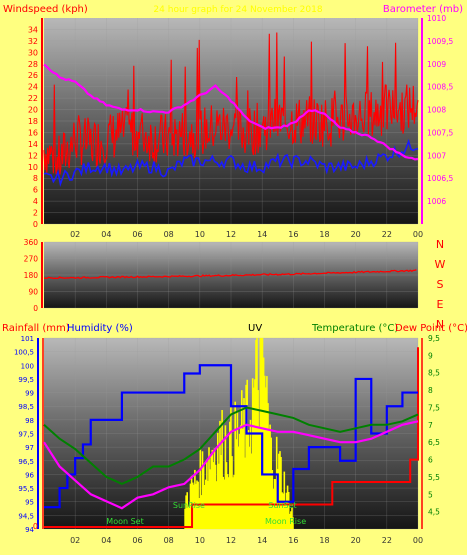 Image resolution: width=467 pixels, height=555 pixels. I want to click on time-tick-label: 16, so click(293, 234).